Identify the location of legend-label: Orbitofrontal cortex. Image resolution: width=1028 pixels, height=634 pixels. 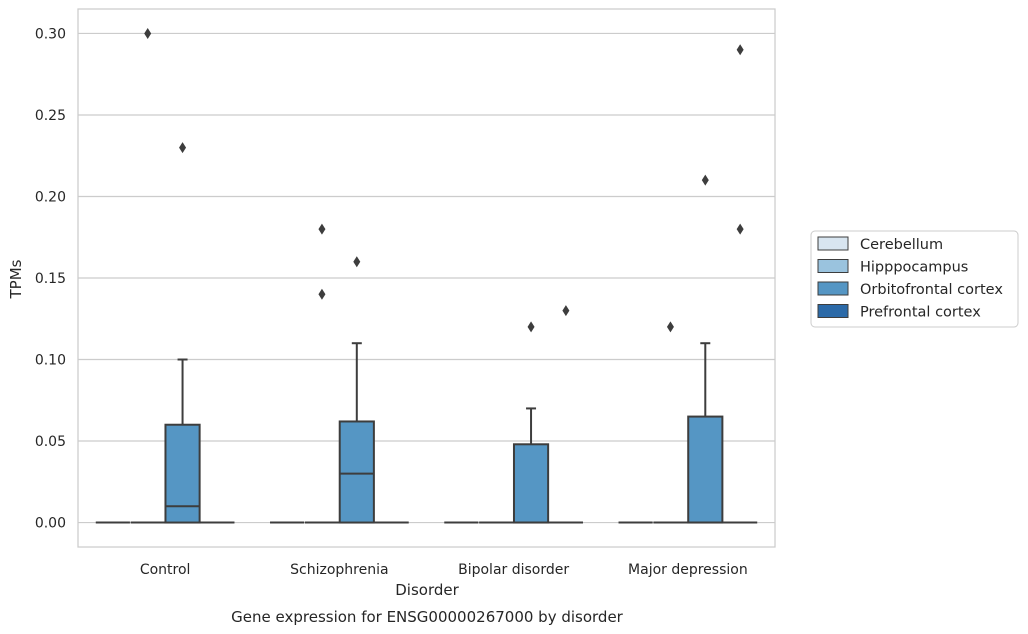
(931, 290).